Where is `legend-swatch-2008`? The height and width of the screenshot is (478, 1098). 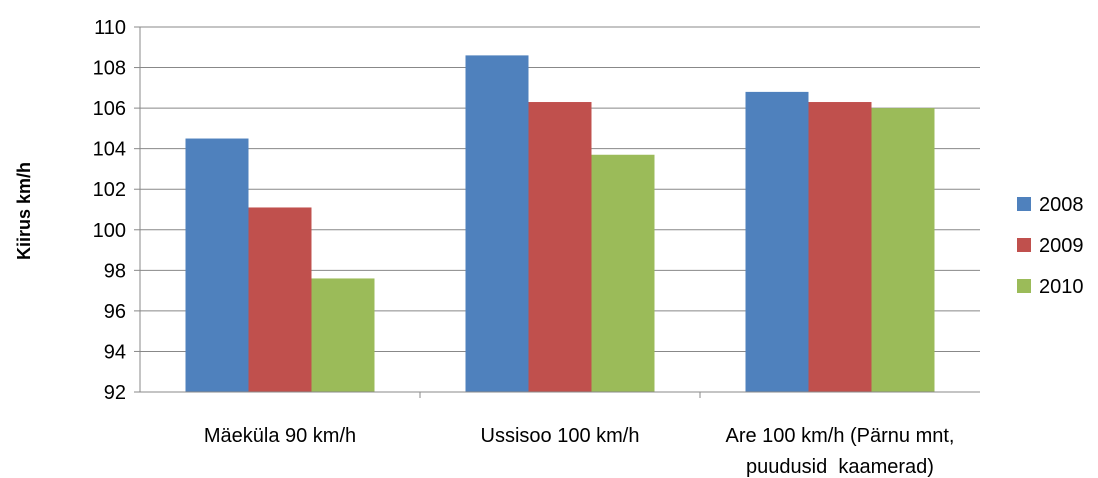
legend-swatch-2008 is located at coordinates (1024, 204).